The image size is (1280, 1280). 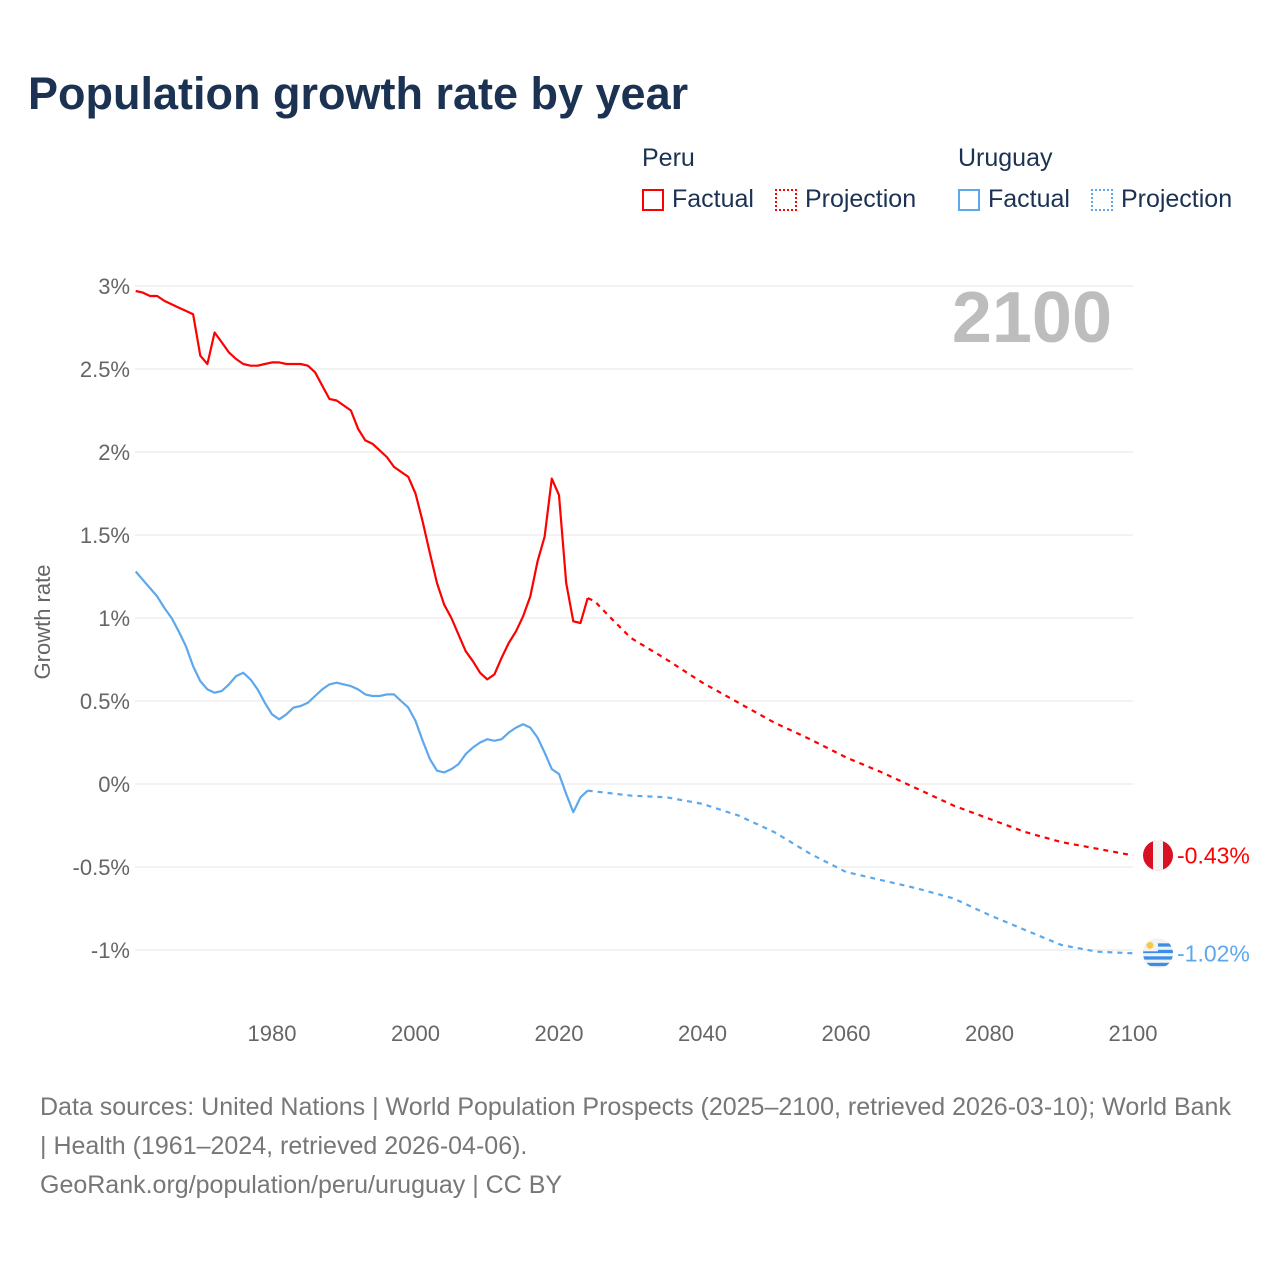 What do you see at coordinates (114, 618) in the screenshot?
I see `y-tick-label: 1%` at bounding box center [114, 618].